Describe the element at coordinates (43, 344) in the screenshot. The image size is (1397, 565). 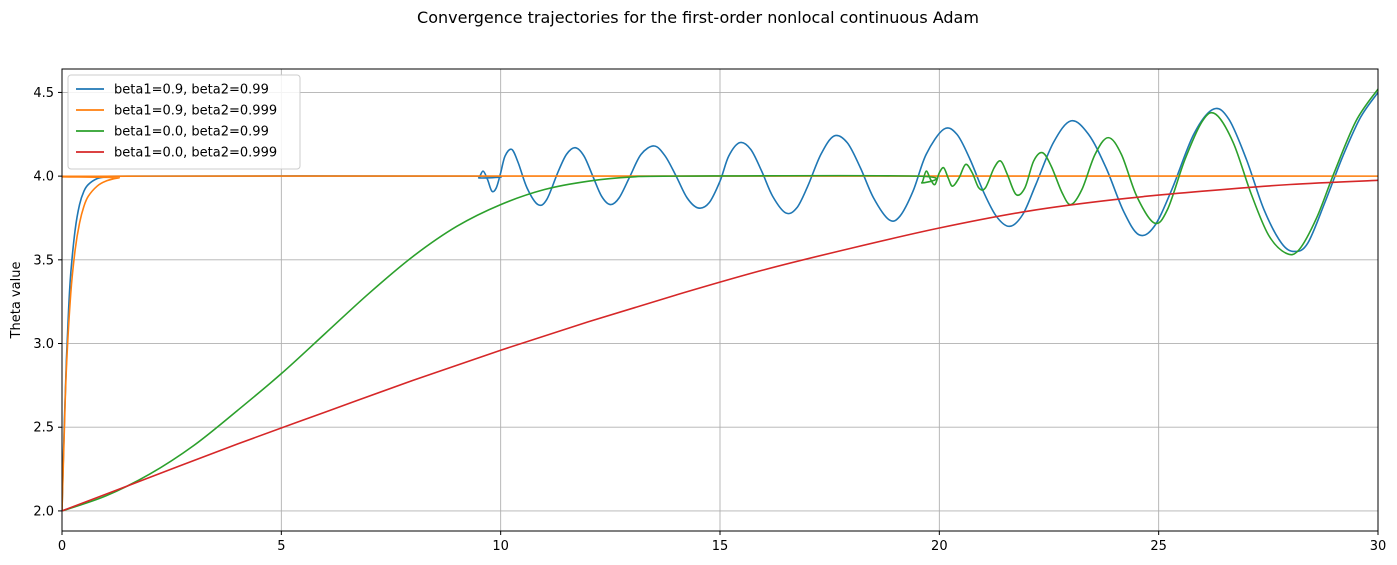
I see `y-tick-label: 3.0` at that location.